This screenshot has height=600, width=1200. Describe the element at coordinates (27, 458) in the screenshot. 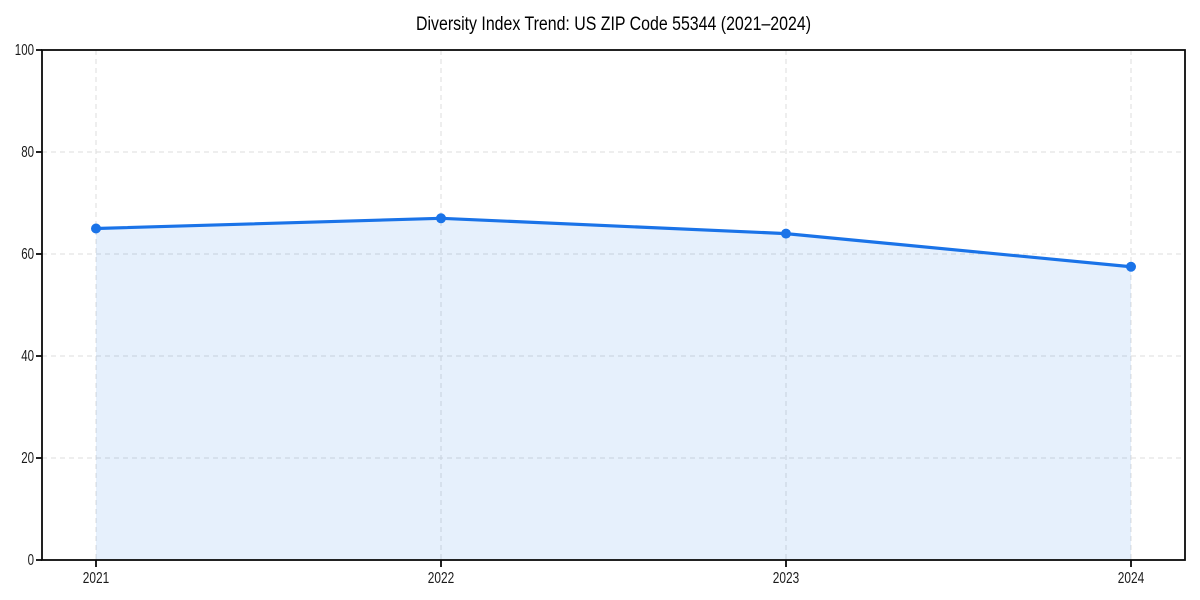

I see `y-tick-label: 20` at that location.